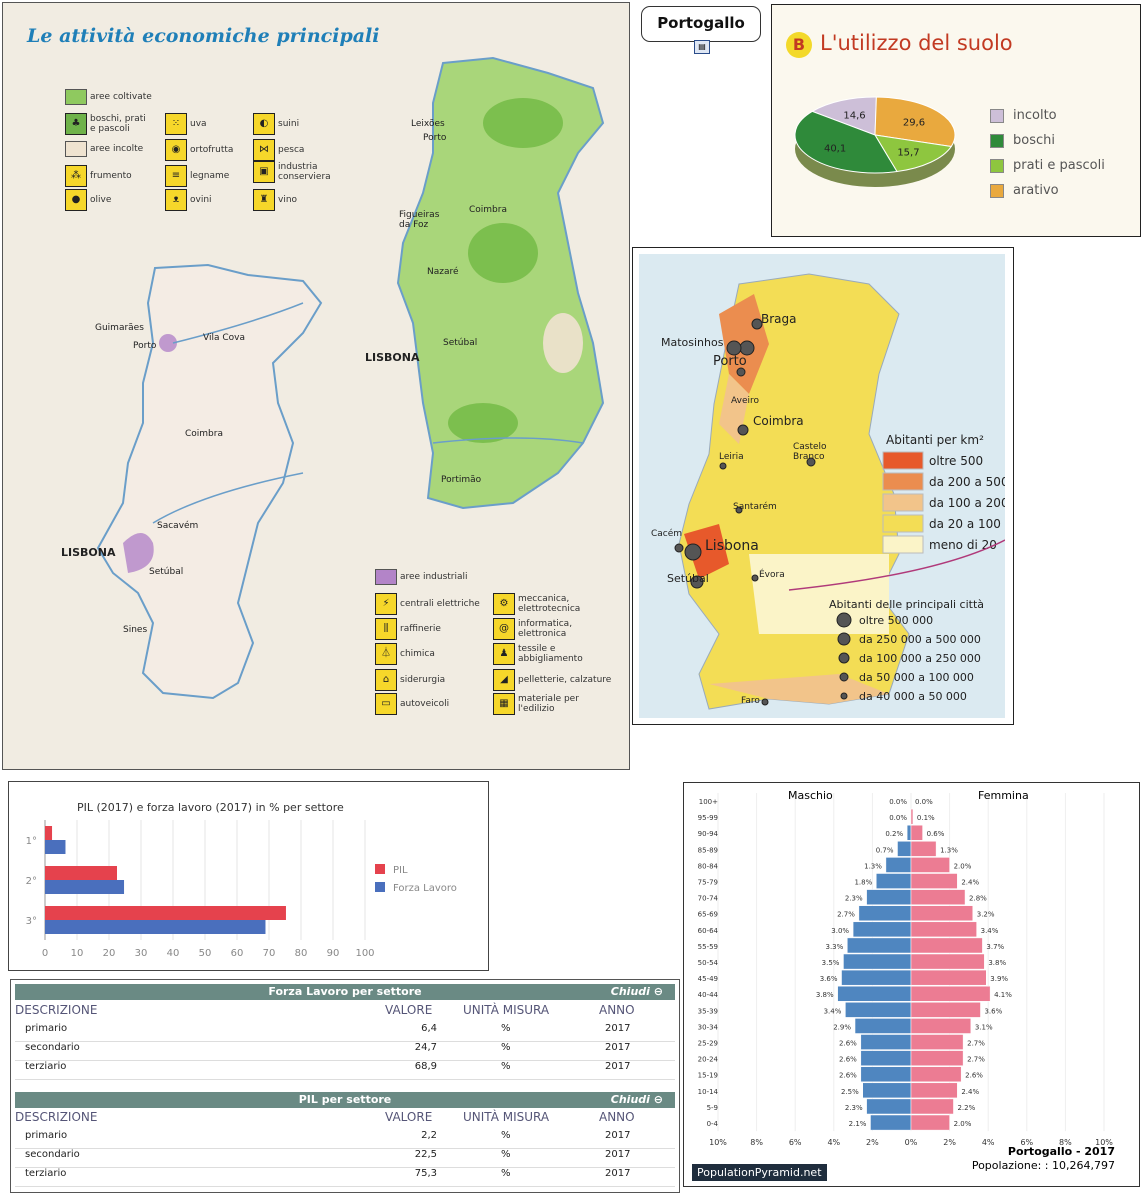  What do you see at coordinates (117, 149) in the screenshot?
I see `legend-label: aree incolte` at bounding box center [117, 149].